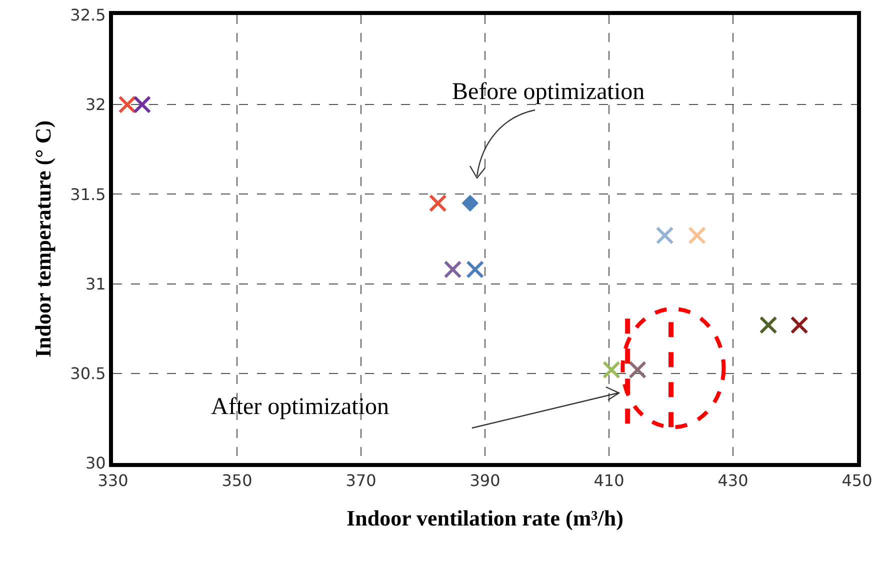 The width and height of the screenshot is (876, 563). What do you see at coordinates (609, 480) in the screenshot?
I see `x-tick-label: 410` at bounding box center [609, 480].